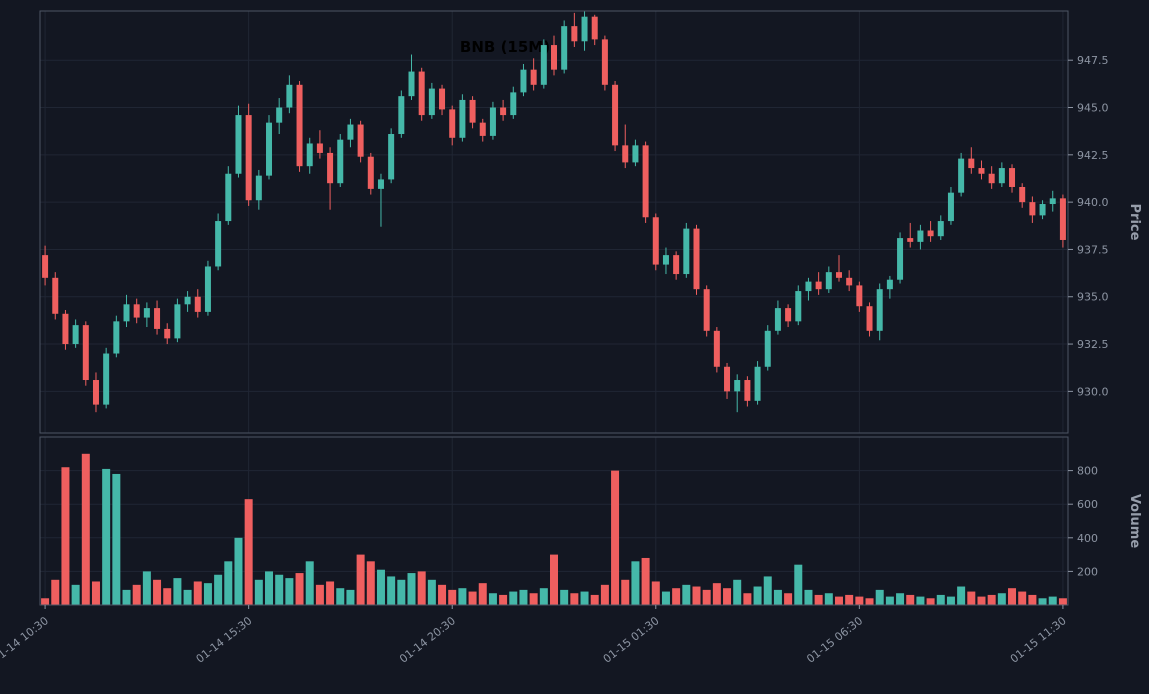 This screenshot has width=1149, height=694. Describe the element at coordinates (1093, 249) in the screenshot. I see `price-tick-label: 937.5` at that location.